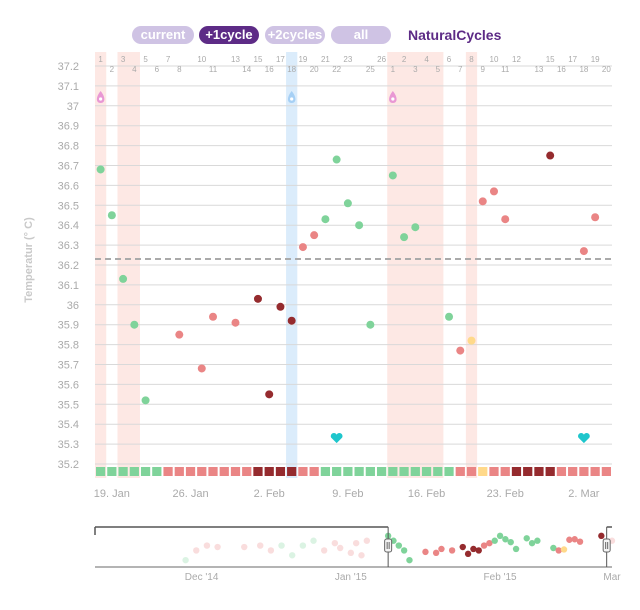 The image size is (640, 610). What do you see at coordinates (246, 69) in the screenshot?
I see `cycle-day-label: 14` at bounding box center [246, 69].